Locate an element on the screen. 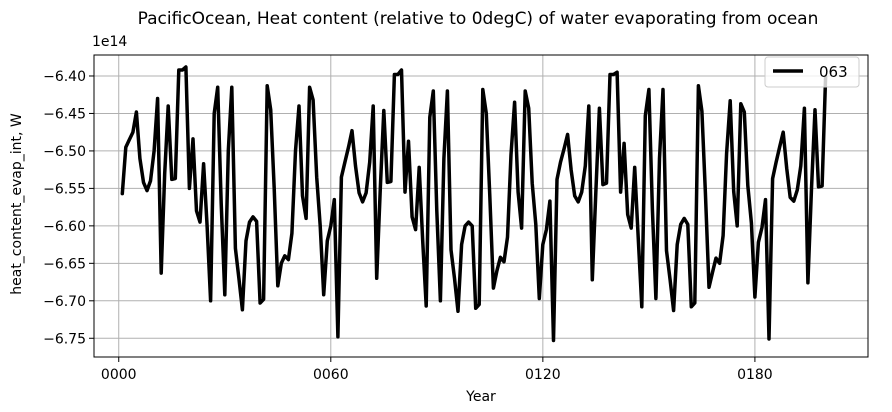 Image resolution: width=892 pixels, height=412 pixels. y-tick-label: −6.40 is located at coordinates (64, 77).